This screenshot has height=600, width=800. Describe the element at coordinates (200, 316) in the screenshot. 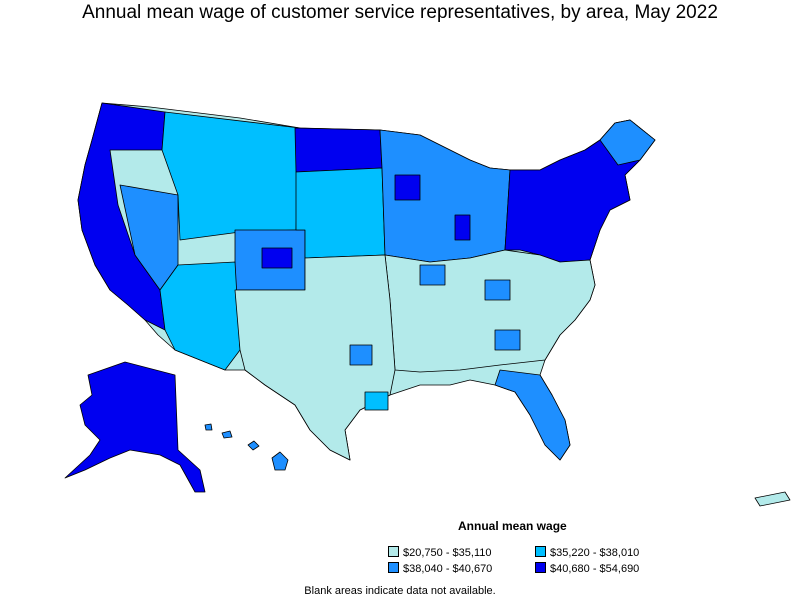

I see `region-southwest` at that location.